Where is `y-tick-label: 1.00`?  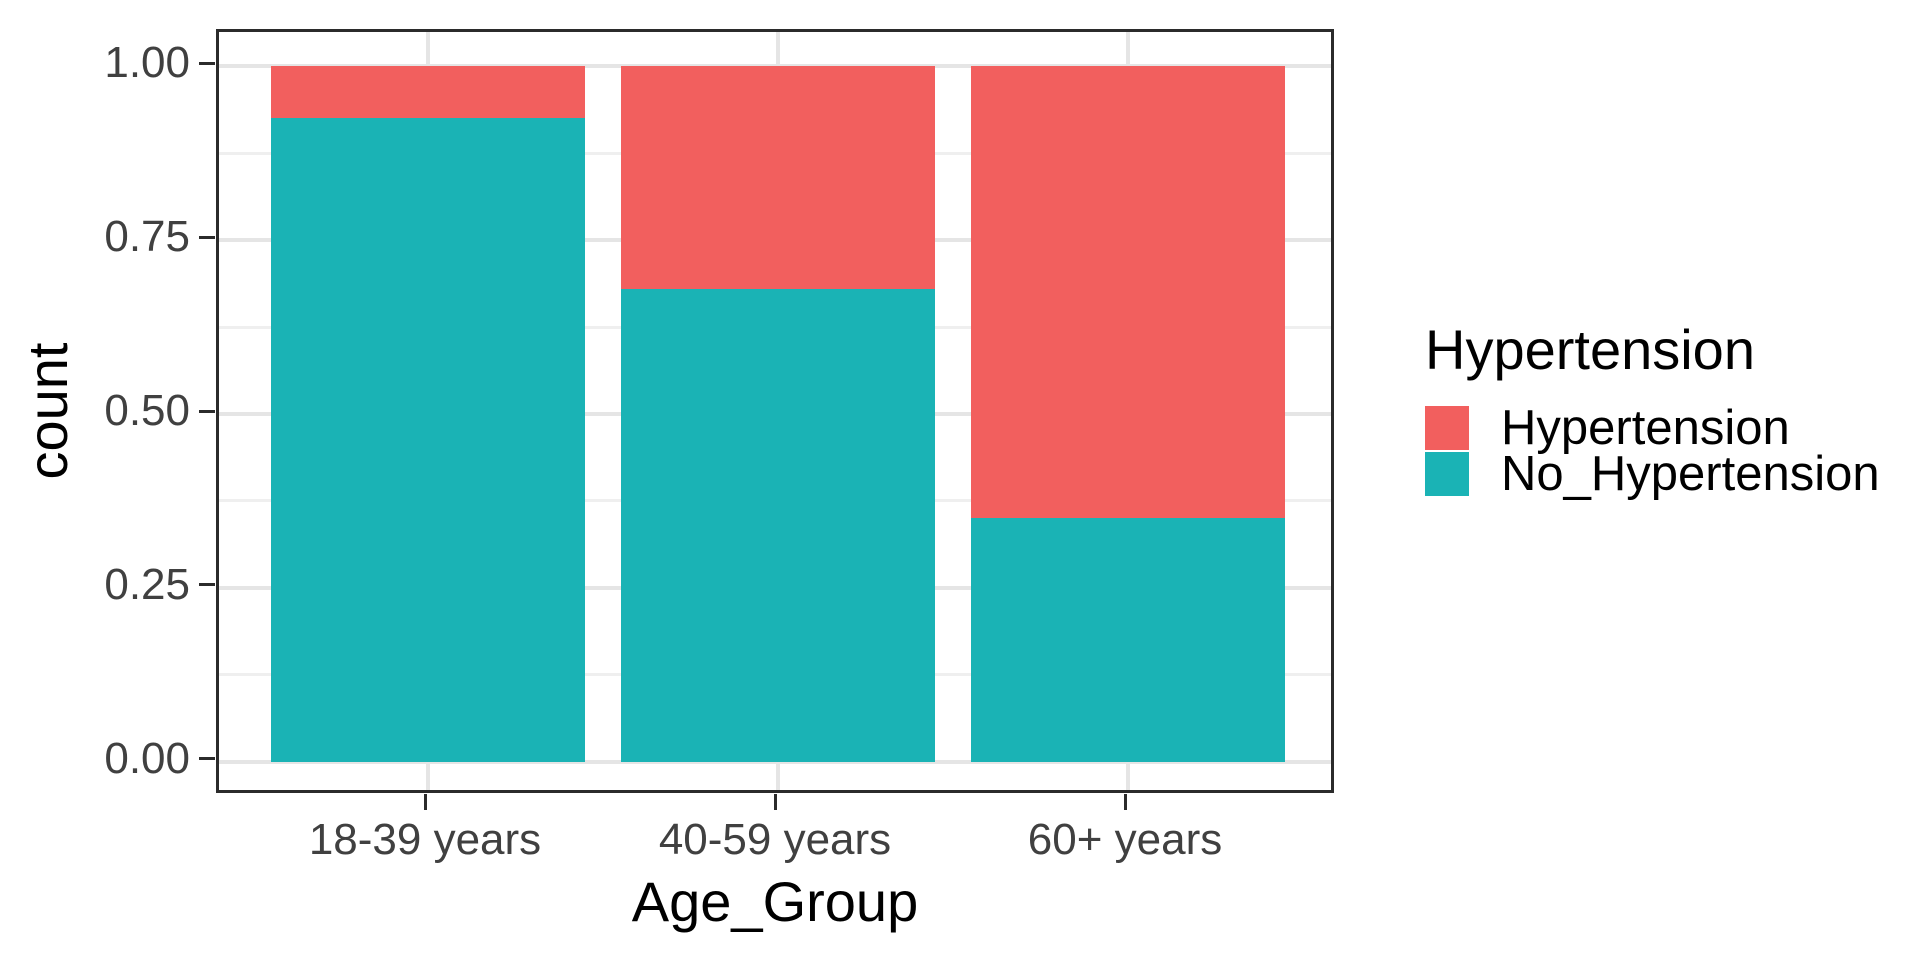
y-tick-label: 1.00 is located at coordinates (147, 63).